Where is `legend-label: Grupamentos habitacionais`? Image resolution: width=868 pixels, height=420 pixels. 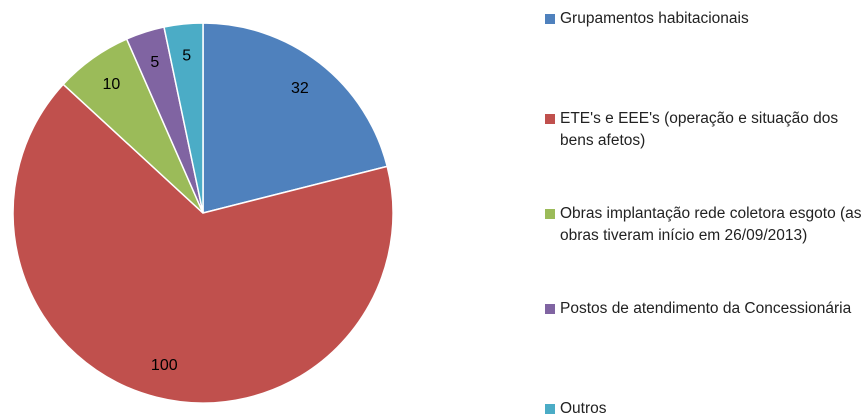 legend-label: Grupamentos habitacionais is located at coordinates (654, 18).